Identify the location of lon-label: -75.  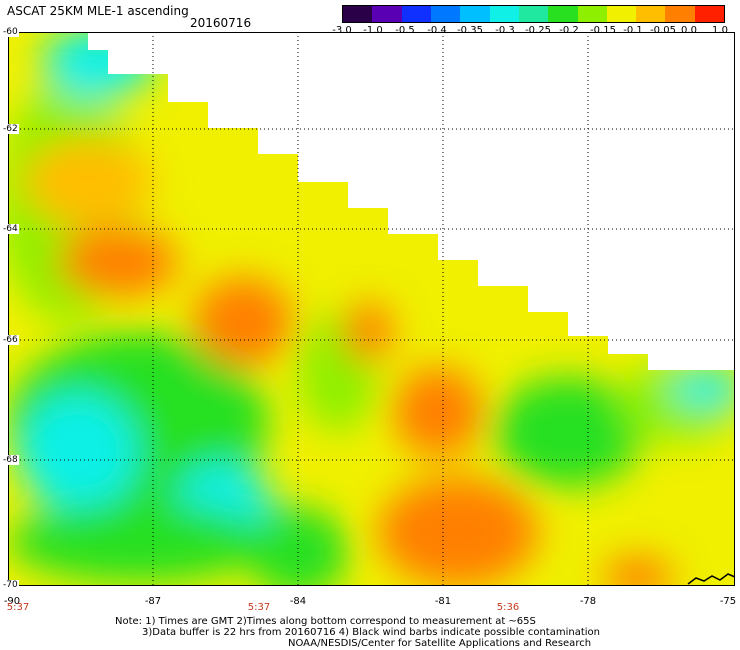
(728, 601).